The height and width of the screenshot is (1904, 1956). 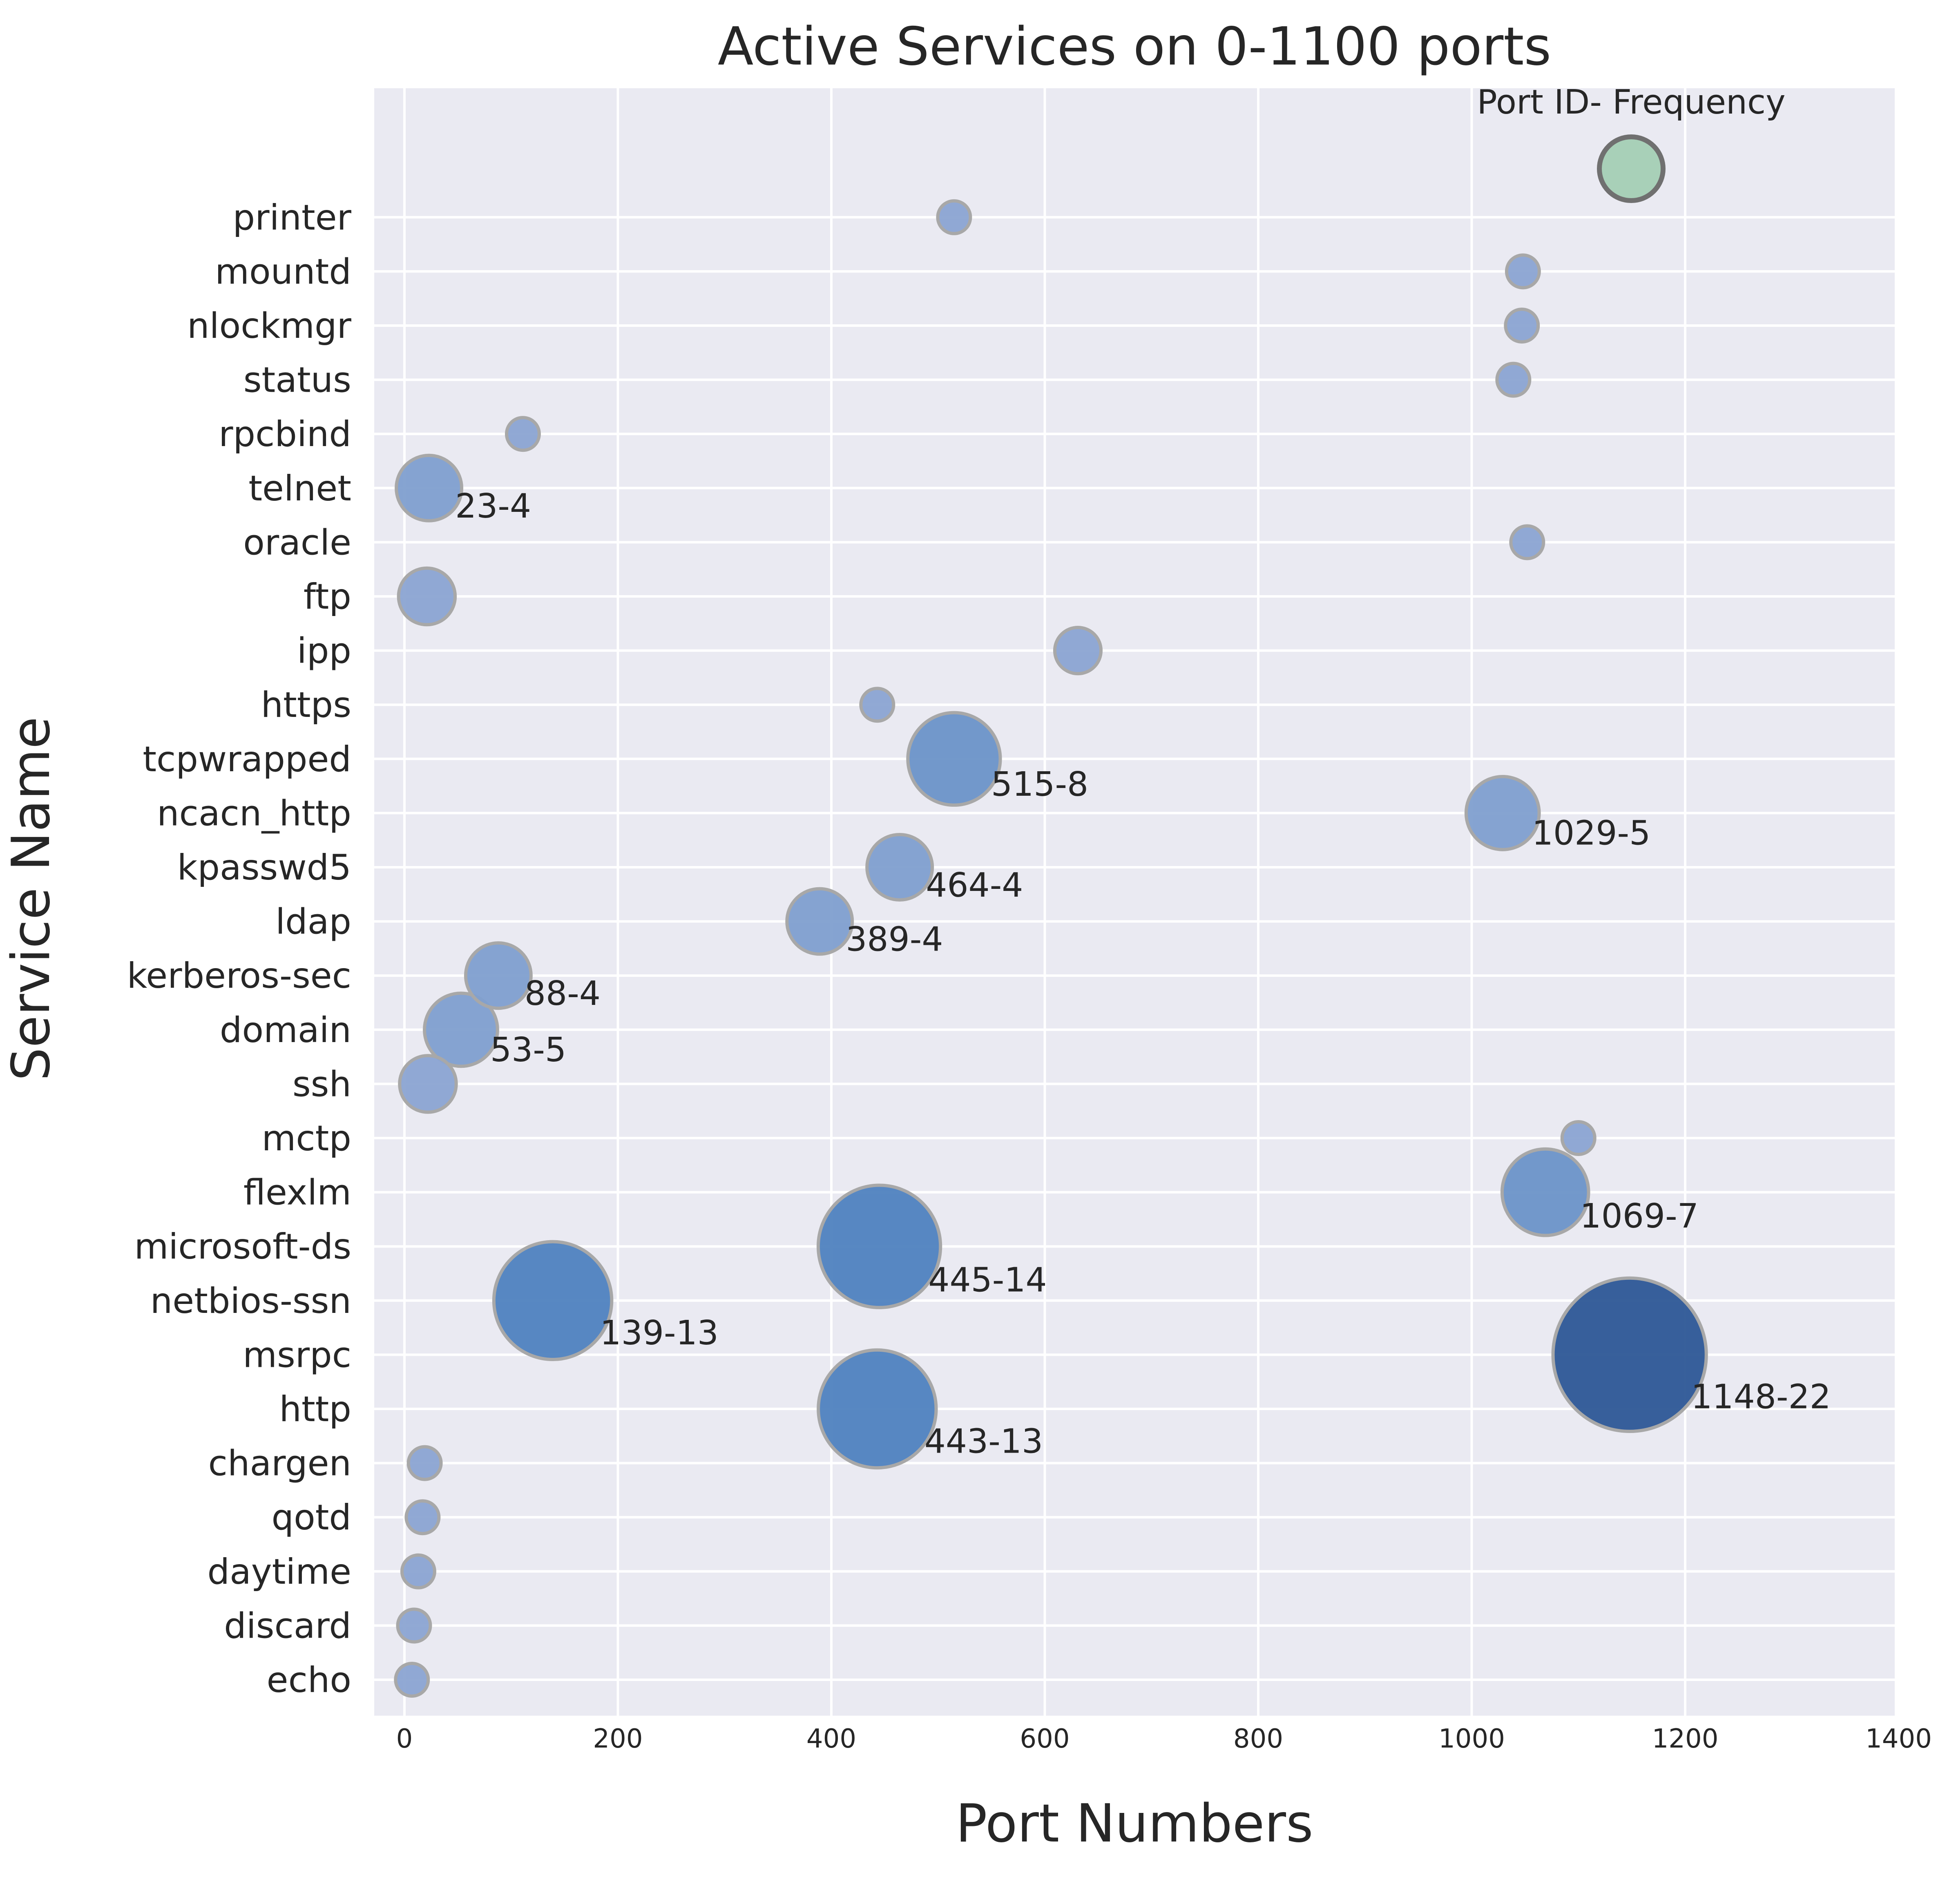 I want to click on annotation-telnet: 23-4, so click(x=493, y=506).